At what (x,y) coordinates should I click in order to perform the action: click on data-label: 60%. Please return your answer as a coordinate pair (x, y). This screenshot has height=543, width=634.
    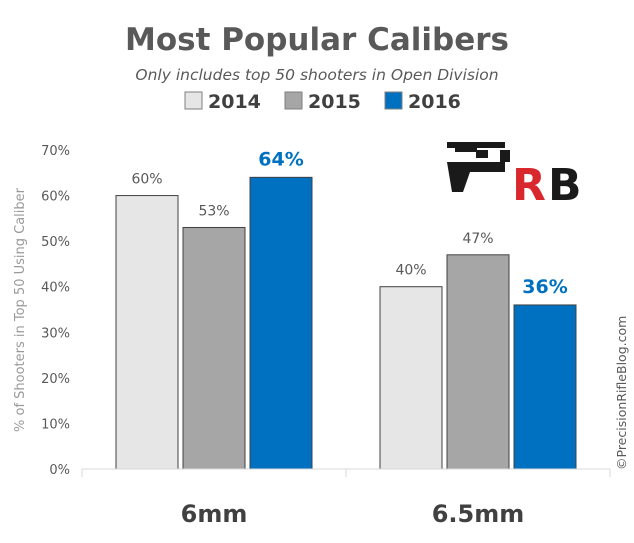
    Looking at the image, I should click on (146, 180).